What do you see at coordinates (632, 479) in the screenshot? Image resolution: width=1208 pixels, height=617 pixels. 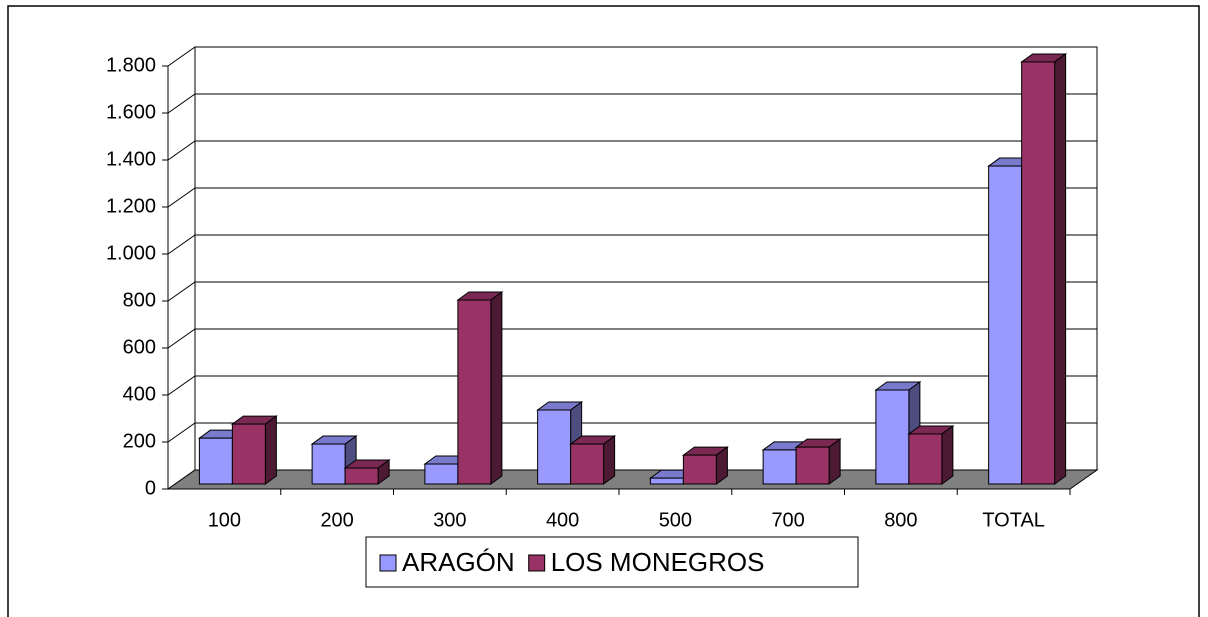 I see `floor` at bounding box center [632, 479].